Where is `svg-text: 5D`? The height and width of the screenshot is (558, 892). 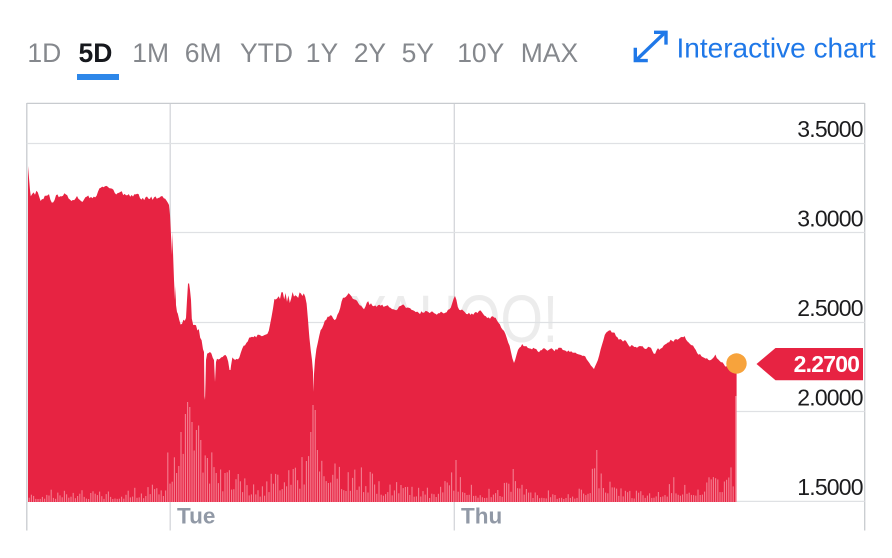
svg-text: 5D is located at coordinates (96, 53).